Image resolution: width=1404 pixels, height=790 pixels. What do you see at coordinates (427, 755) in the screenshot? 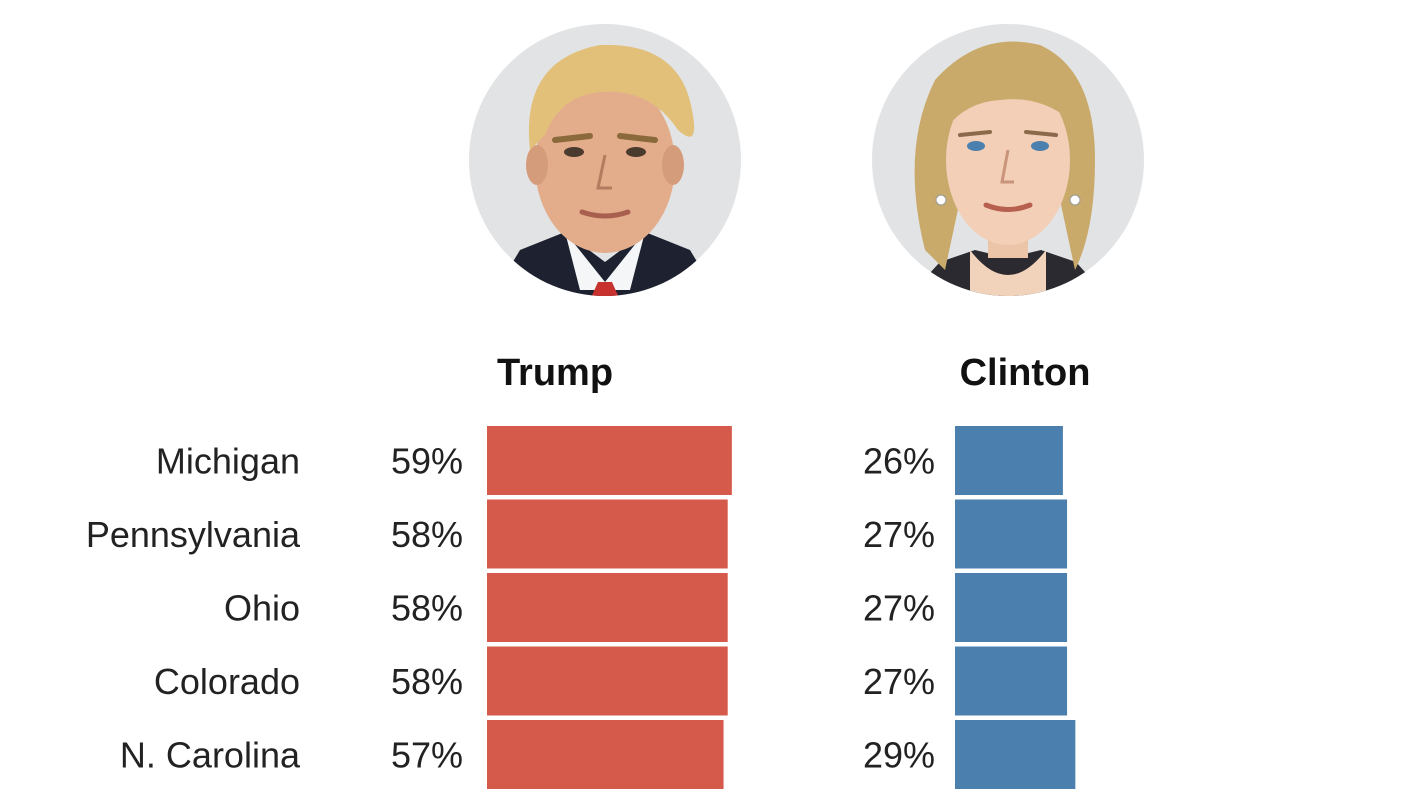
I see `value-label-trump: 57%` at bounding box center [427, 755].